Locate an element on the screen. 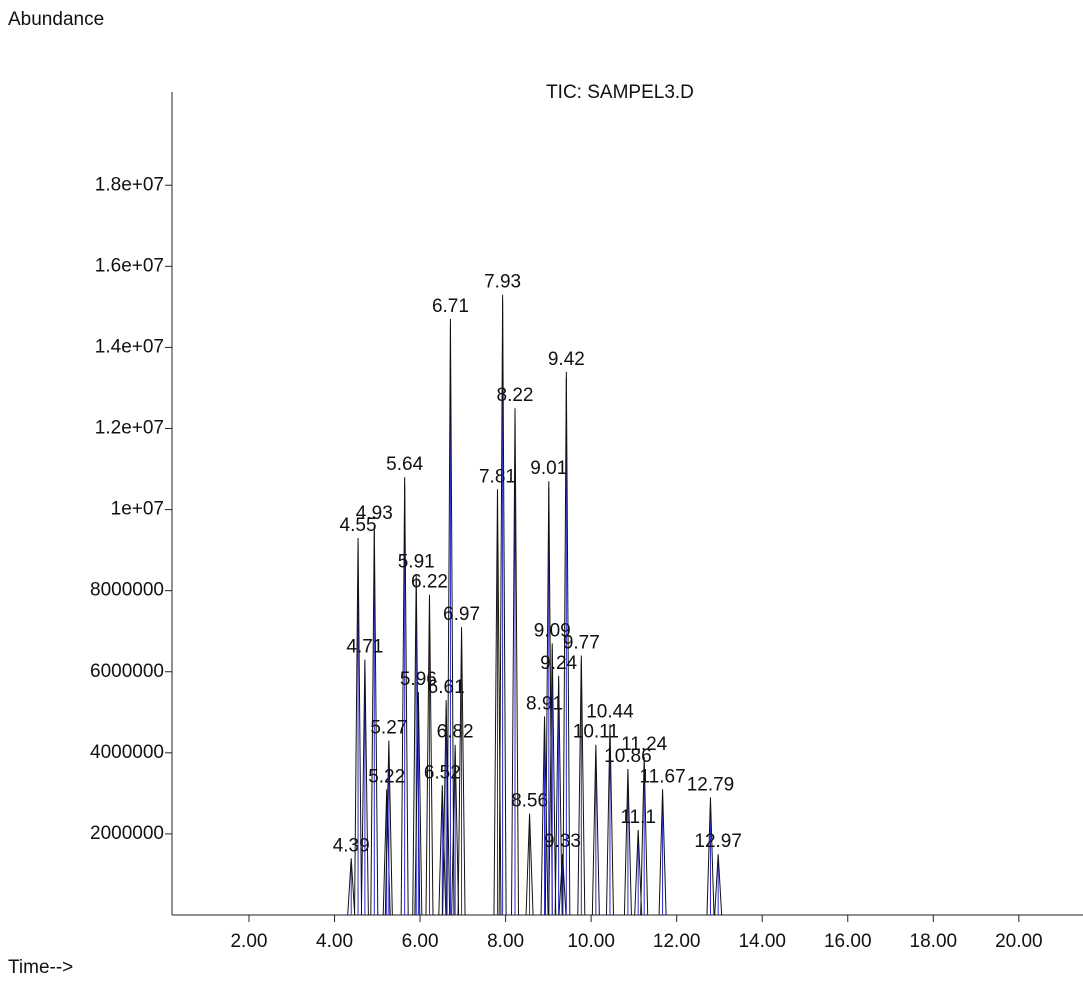 This screenshot has width=1083, height=988. y-tick-label: 1e+07 is located at coordinates (137, 509).